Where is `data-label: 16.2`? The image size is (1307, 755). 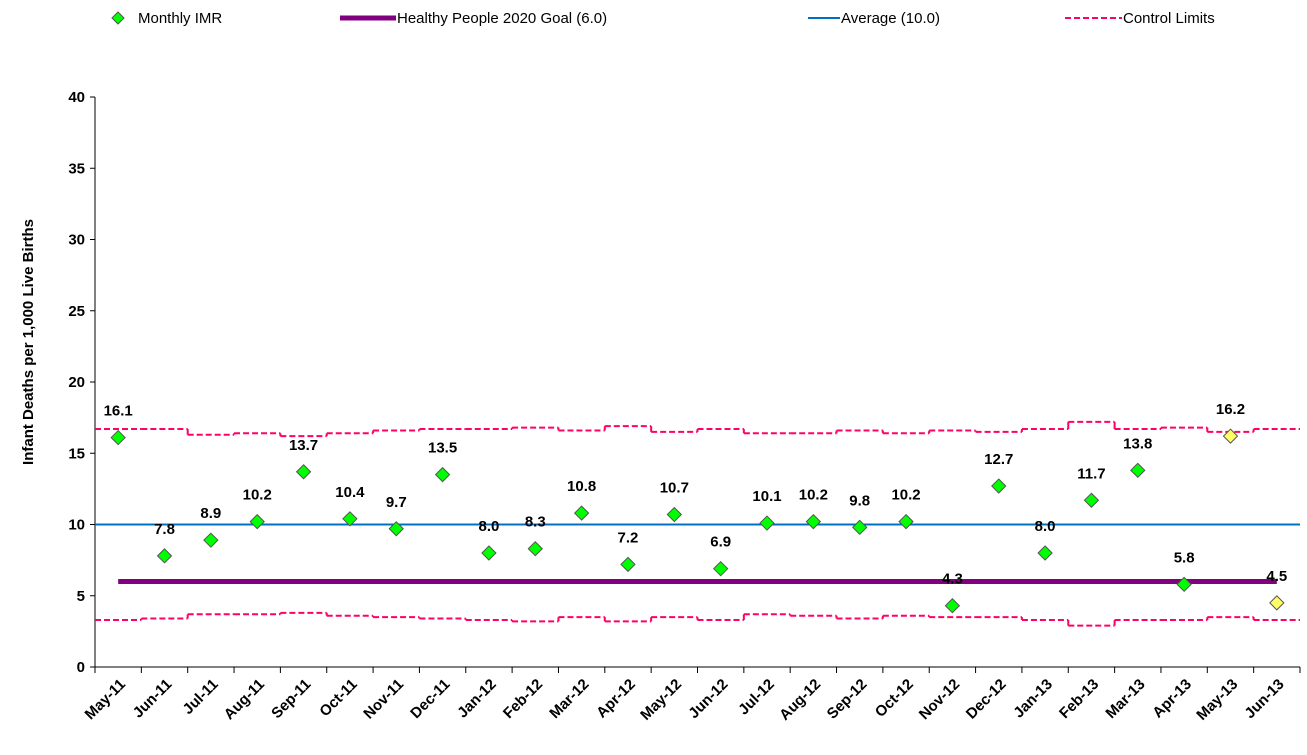 data-label: 16.2 is located at coordinates (1230, 409).